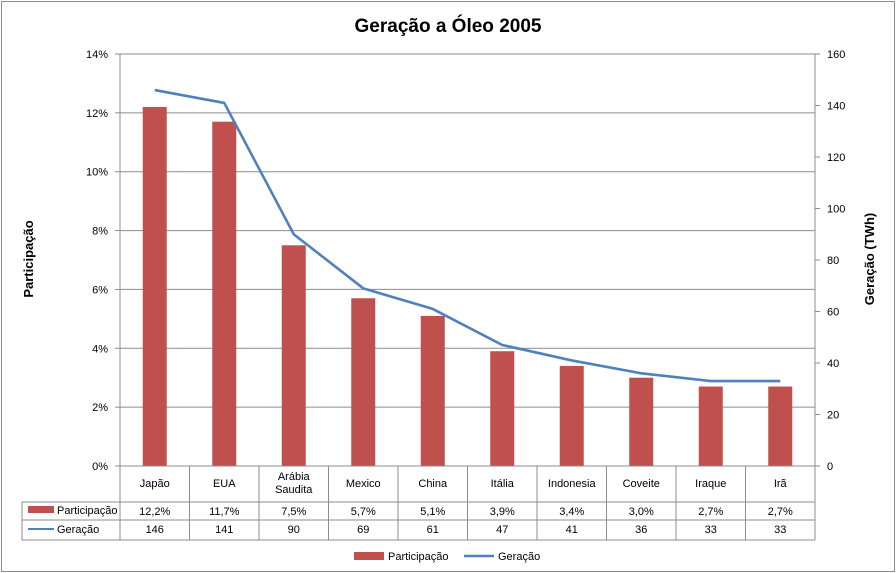 This screenshot has height=573, width=896. What do you see at coordinates (572, 484) in the screenshot?
I see `category-label: Indonesia` at bounding box center [572, 484].